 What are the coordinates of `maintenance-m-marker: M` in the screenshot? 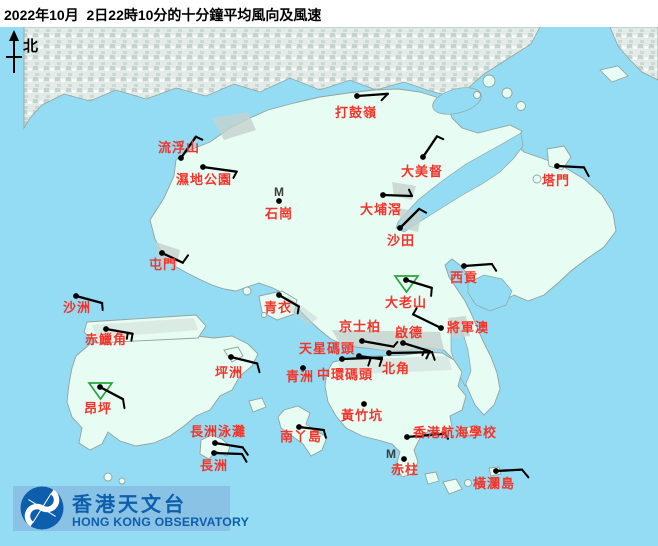 It's located at (391, 454).